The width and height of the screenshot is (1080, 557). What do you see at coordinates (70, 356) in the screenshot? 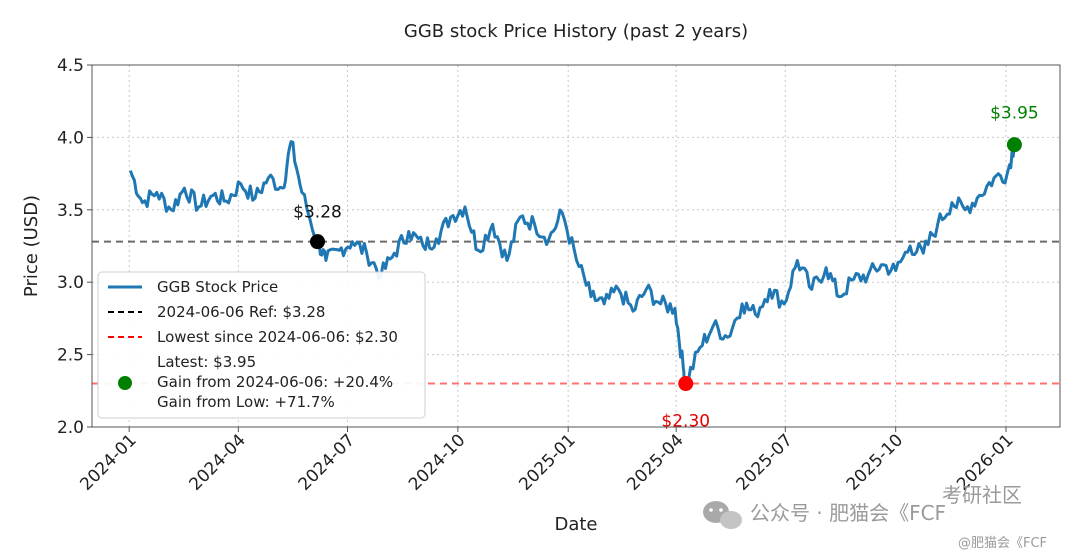
I see `y-tick-label: 2.5` at bounding box center [70, 356].